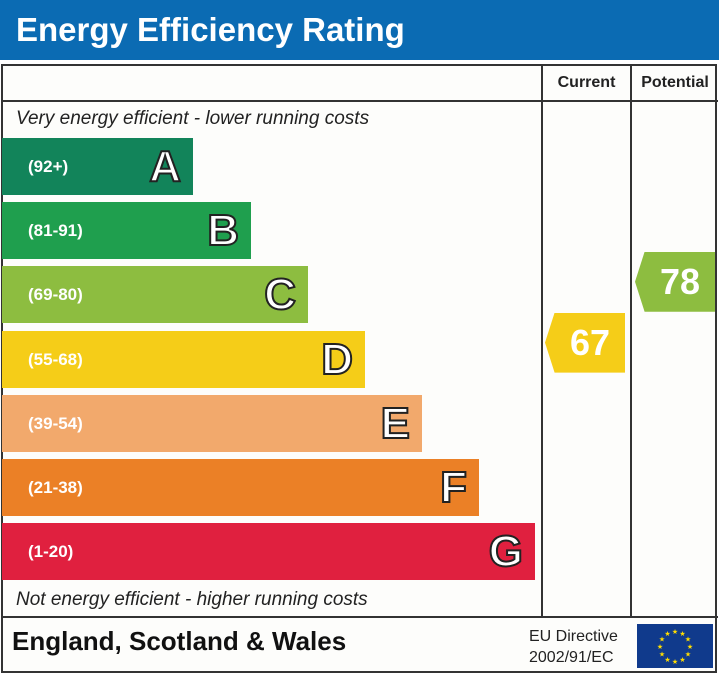 This screenshot has height=675, width=719. Describe the element at coordinates (97, 166) in the screenshot. I see `band-bar-a: (92+) A` at that location.